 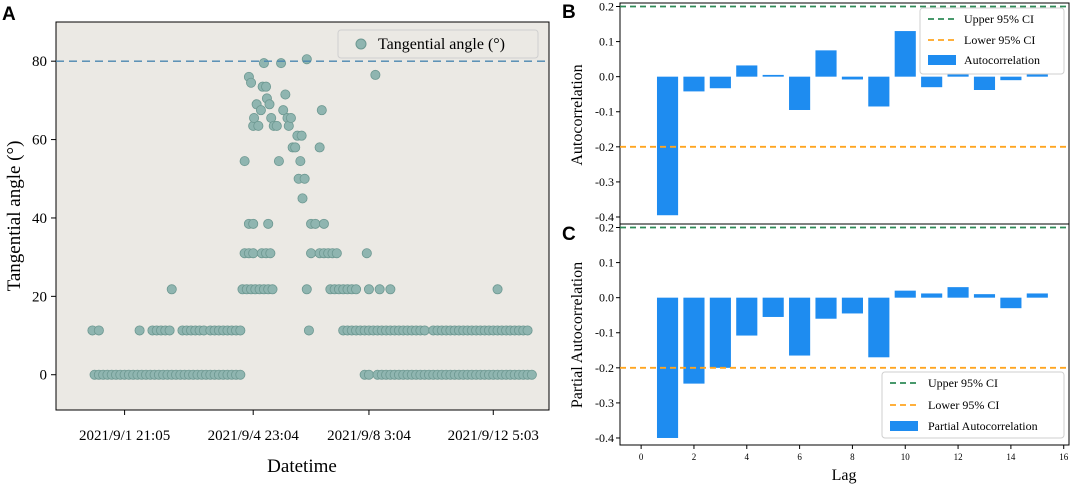 What do you see at coordinates (302, 466) in the screenshot?
I see `x-axis-label: Datetime` at bounding box center [302, 466].